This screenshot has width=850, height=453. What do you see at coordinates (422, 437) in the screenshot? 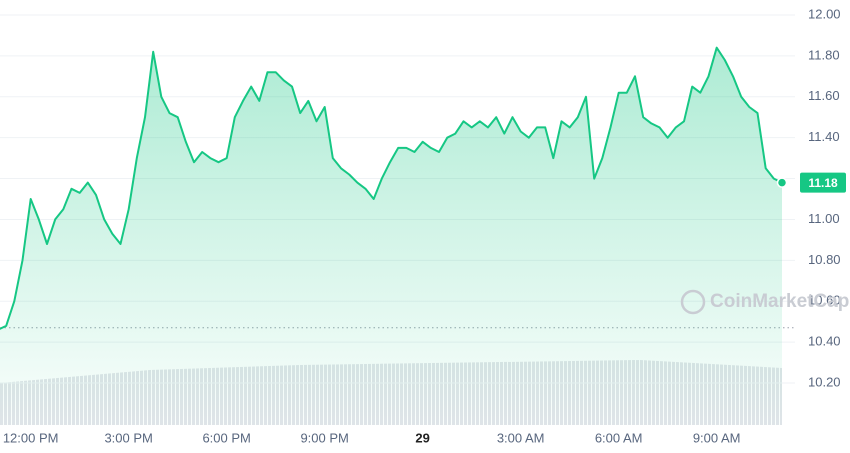
I see `x-tick-label: 29` at bounding box center [422, 437].